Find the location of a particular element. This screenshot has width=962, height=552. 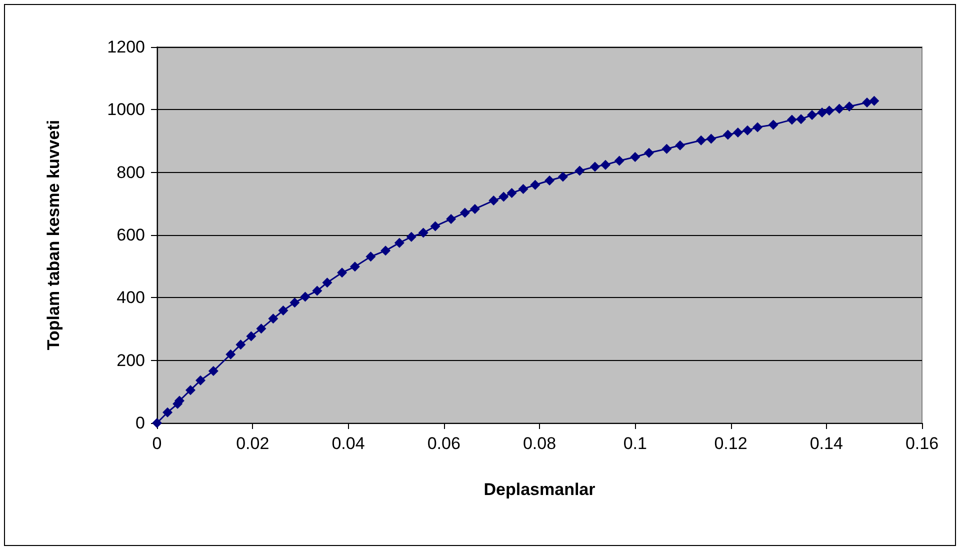

y-tick-label: 1000 is located at coordinates (126, 110).